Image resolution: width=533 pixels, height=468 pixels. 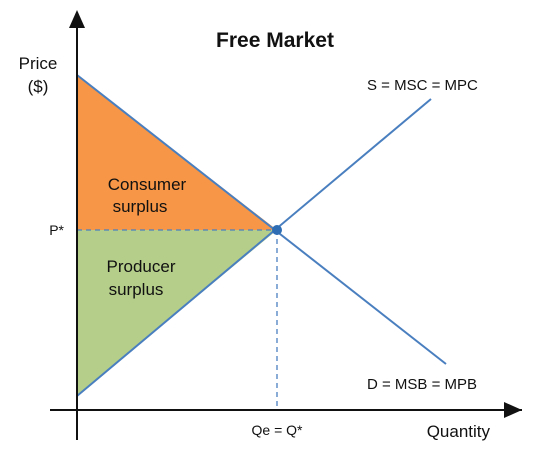 I want to click on y-axis-label-price: Price, so click(x=38, y=63).